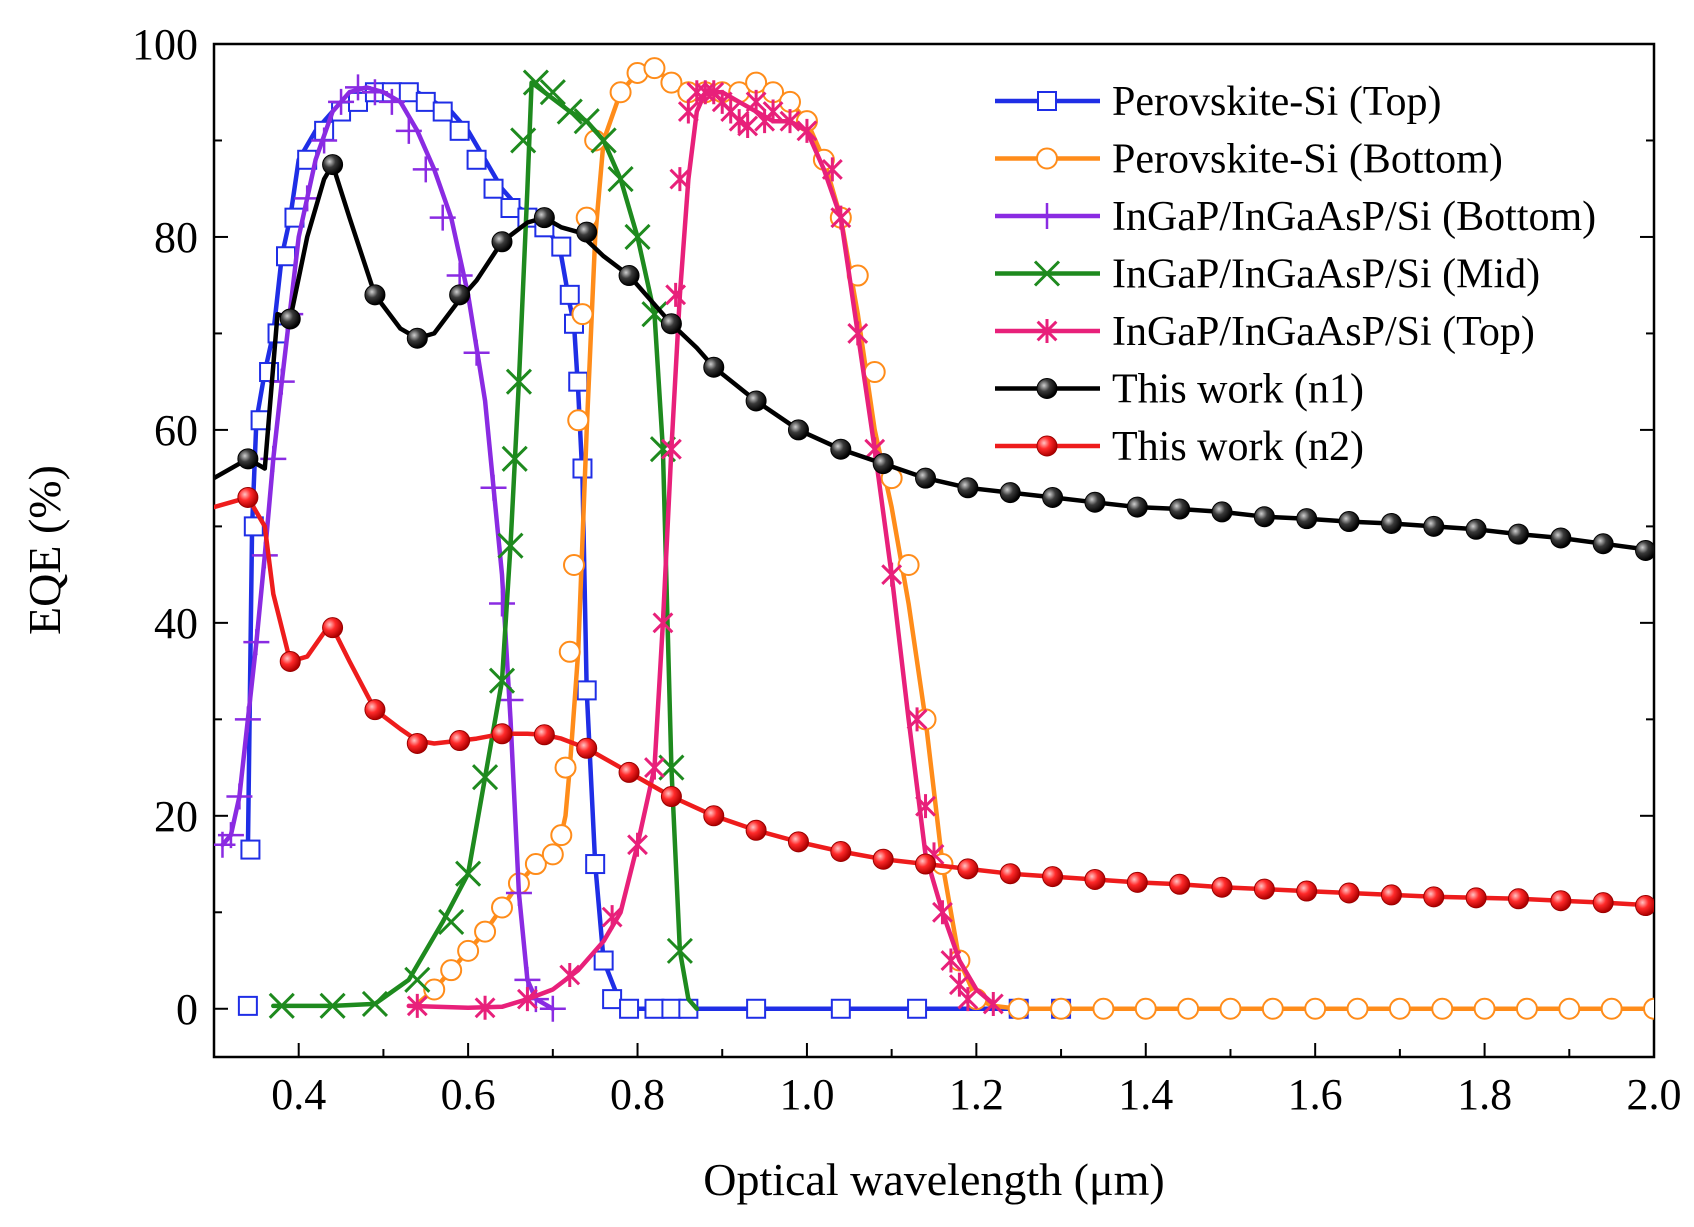 The image size is (1694, 1227). What do you see at coordinates (1326, 275) in the screenshot?
I see `legend-label: InGaP/InGaAsP/Si (Mid)` at bounding box center [1326, 275].